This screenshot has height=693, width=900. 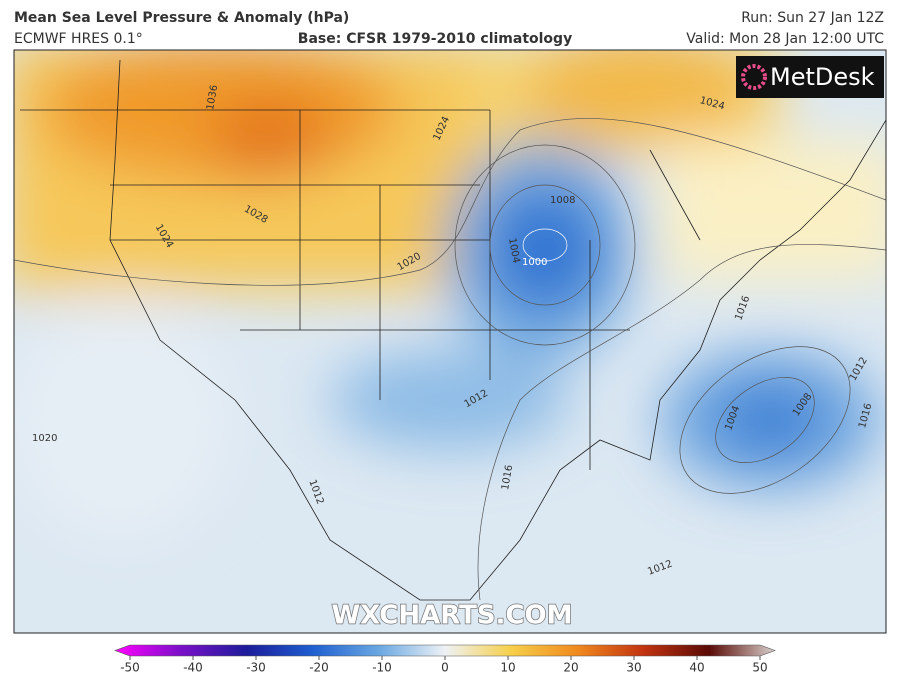 What do you see at coordinates (534, 262) in the screenshot?
I see `contour-label: 1000` at bounding box center [534, 262].